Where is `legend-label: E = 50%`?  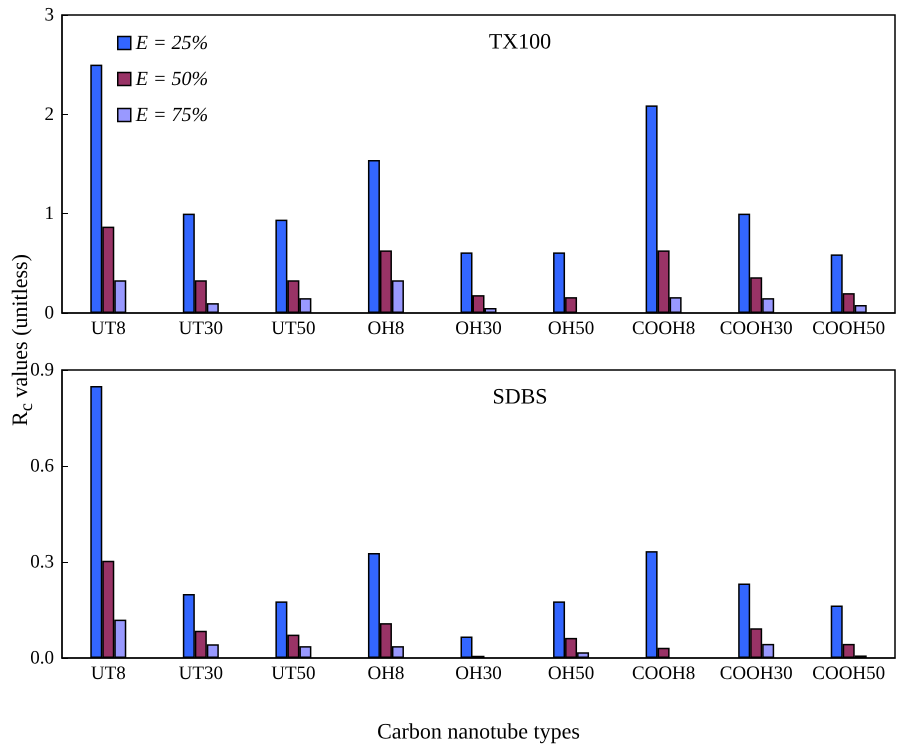
legend-label: E = 50% is located at coordinates (171, 79).